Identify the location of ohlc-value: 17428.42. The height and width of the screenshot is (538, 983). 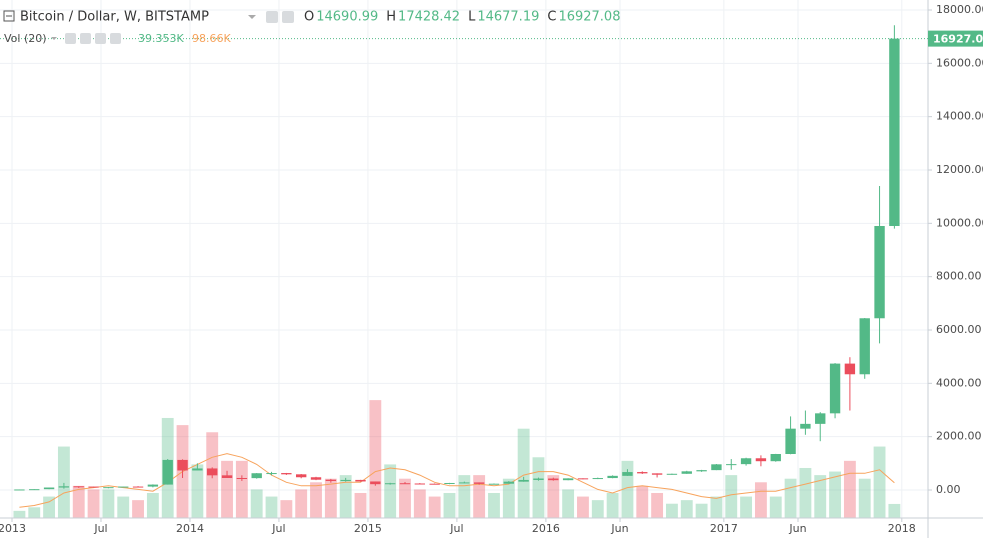
(429, 17).